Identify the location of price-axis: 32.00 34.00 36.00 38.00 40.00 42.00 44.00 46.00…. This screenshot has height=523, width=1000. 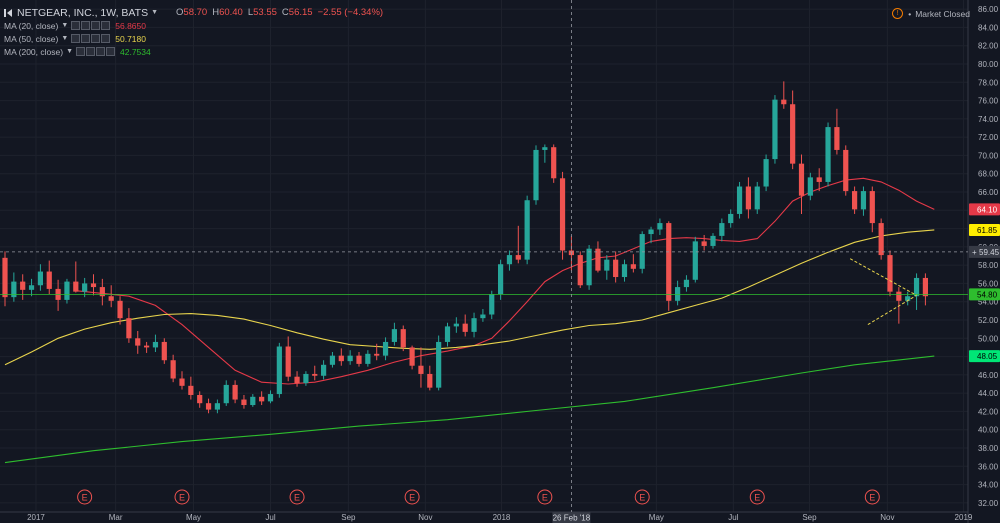
(984, 256).